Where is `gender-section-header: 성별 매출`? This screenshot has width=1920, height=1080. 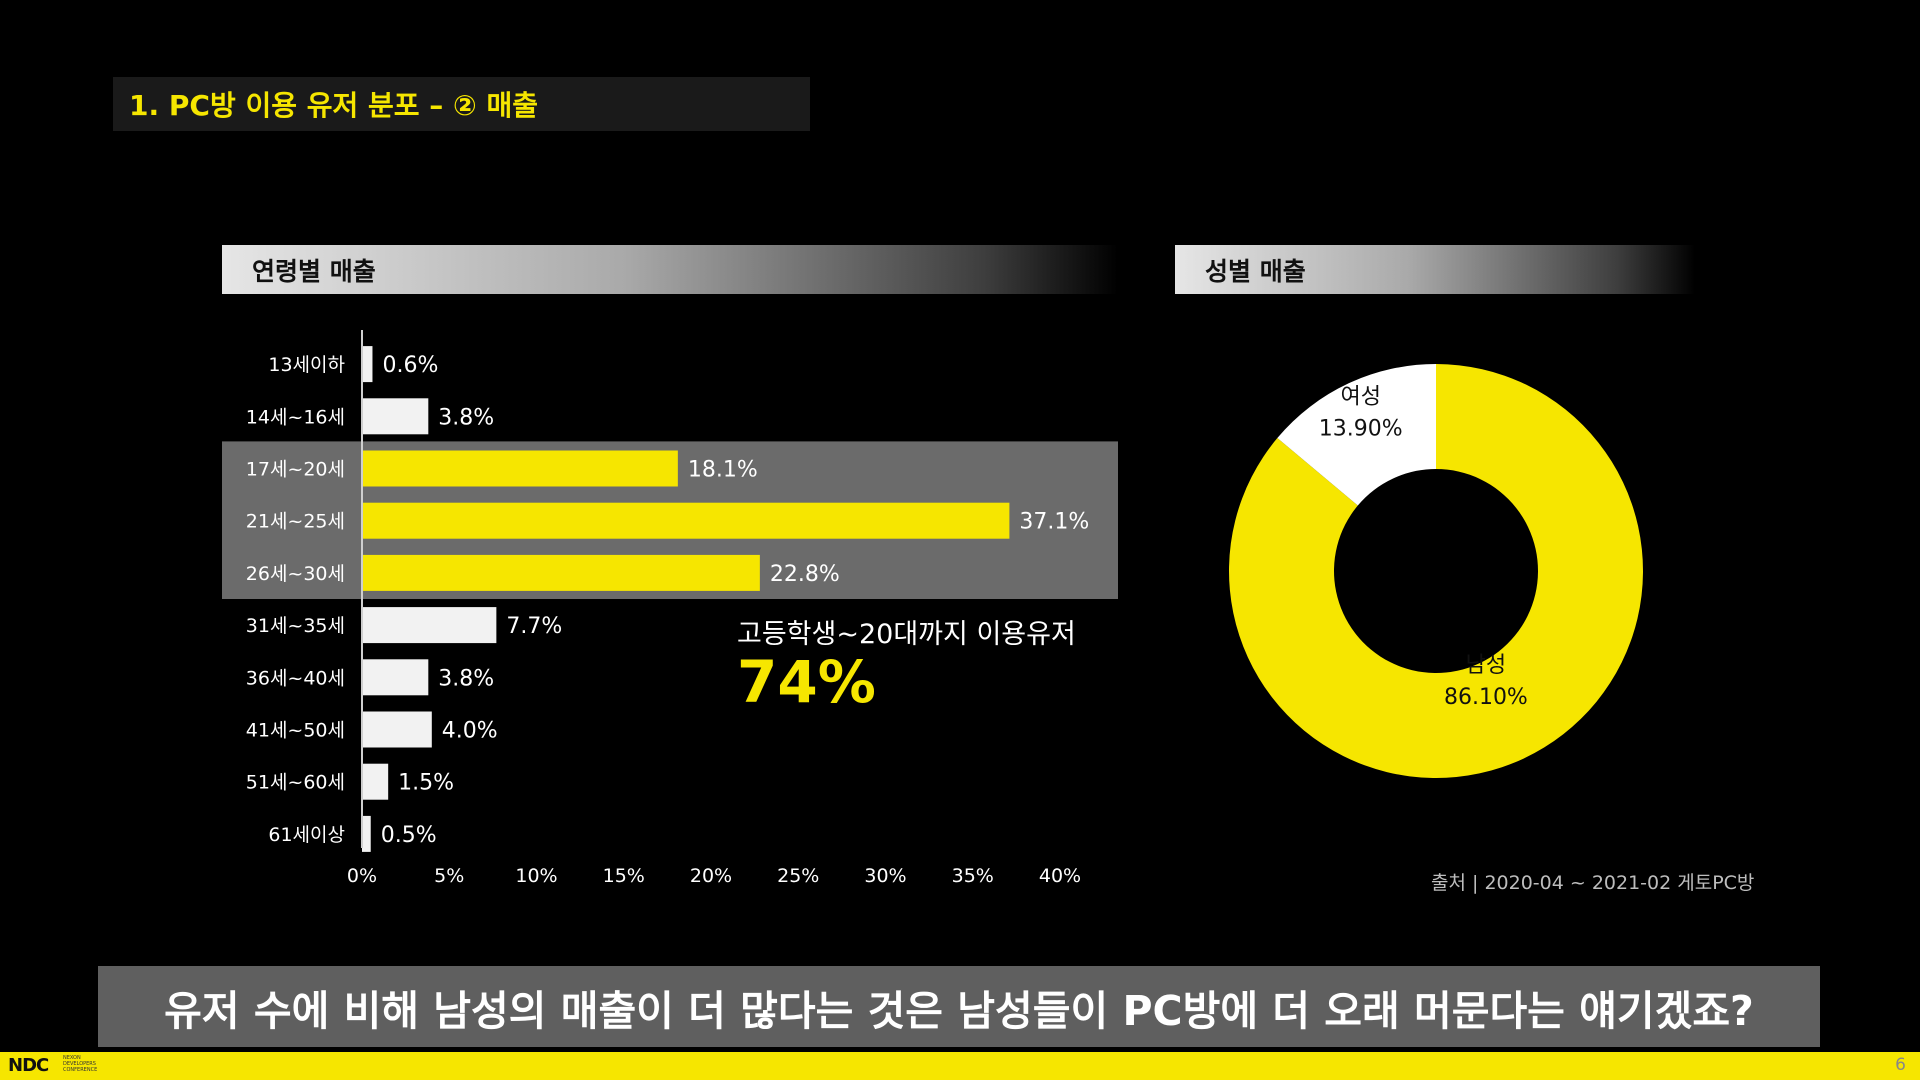 gender-section-header: 성별 매출 is located at coordinates (1435, 269).